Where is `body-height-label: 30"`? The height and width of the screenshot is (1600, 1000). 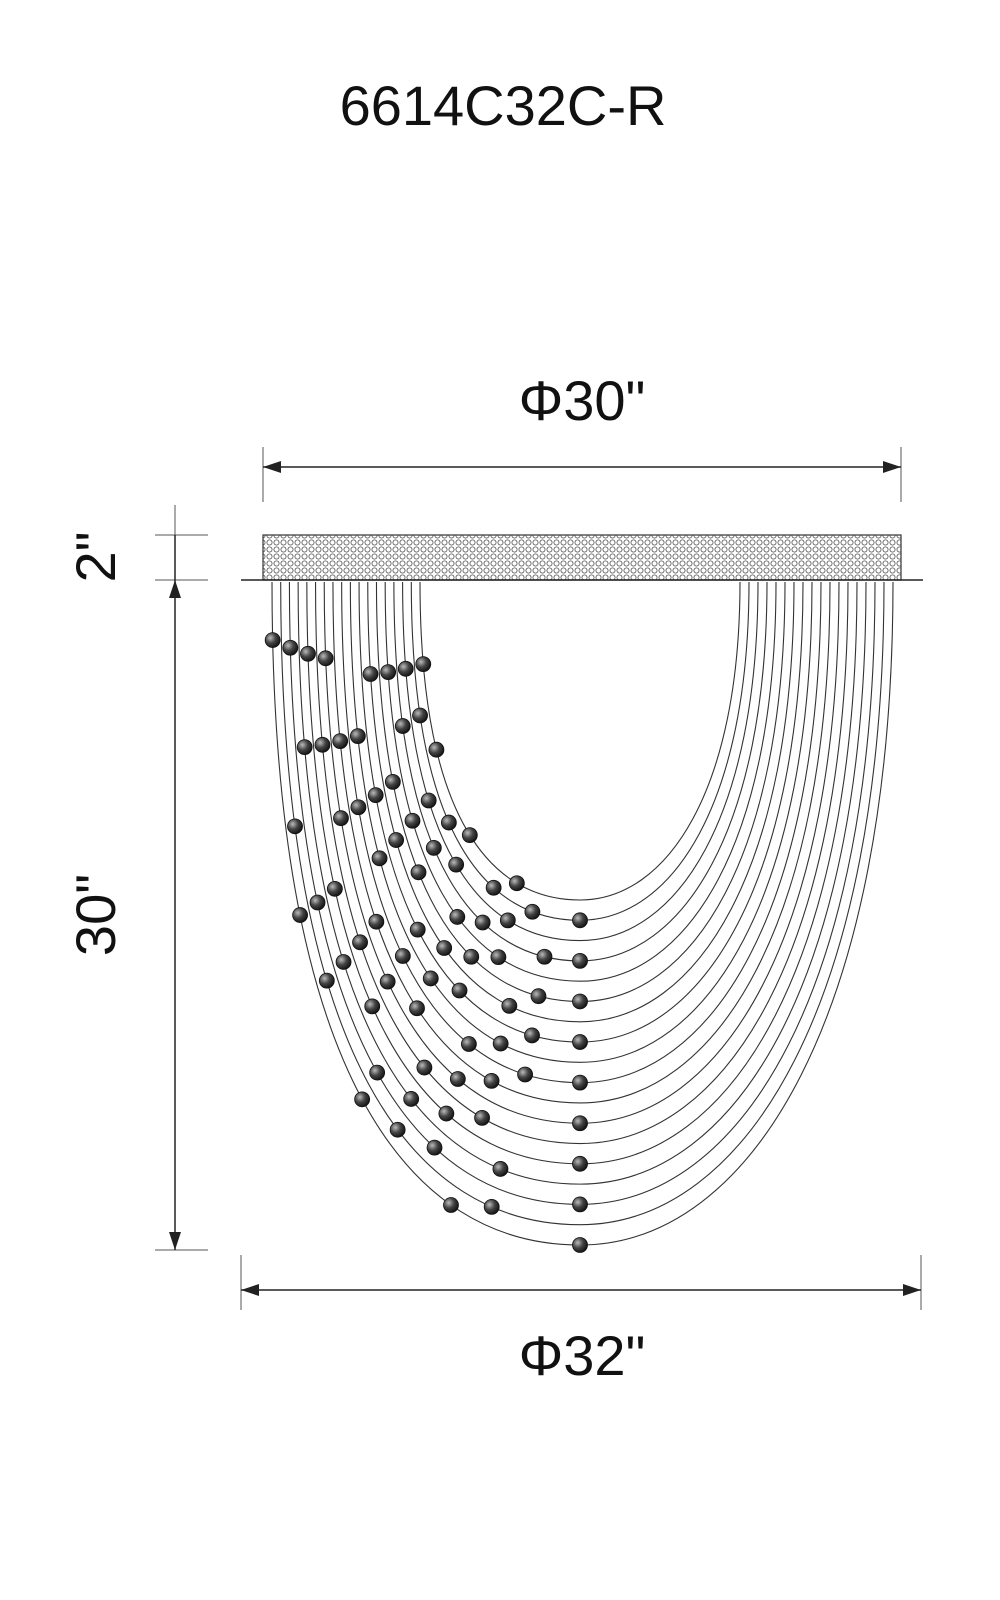
body-height-label: 30" is located at coordinates (95, 915).